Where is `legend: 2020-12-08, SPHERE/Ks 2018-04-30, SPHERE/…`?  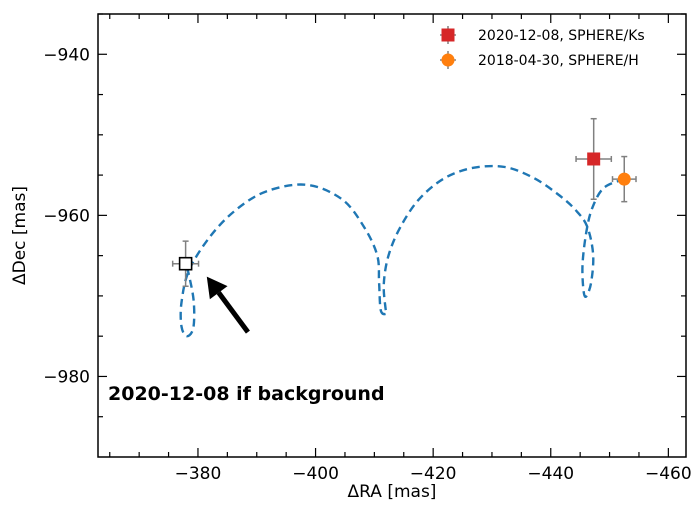
legend: 2020-12-08, SPHERE/Ks 2018-04-30, SPHERE/… is located at coordinates (542, 47).